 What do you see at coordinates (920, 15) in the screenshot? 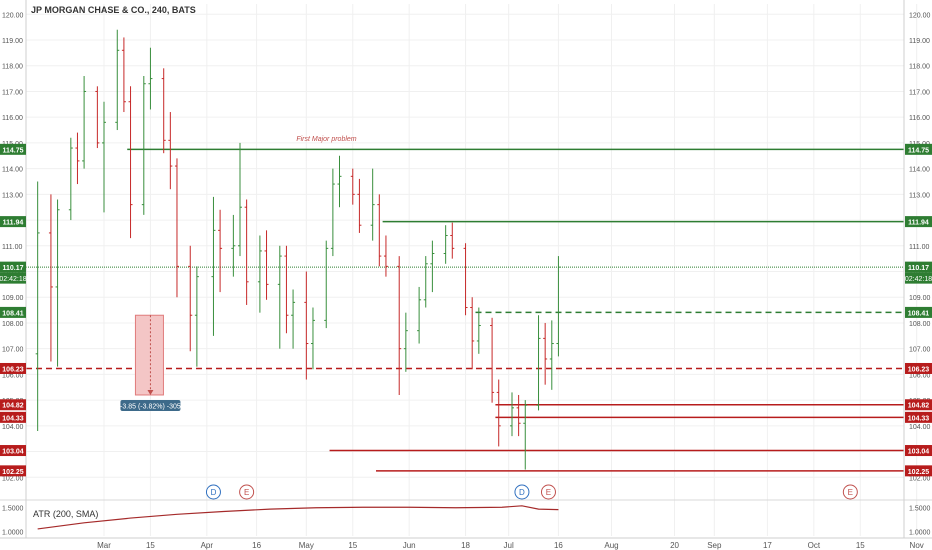
I see `right-tick-label: 120.00` at bounding box center [920, 15].